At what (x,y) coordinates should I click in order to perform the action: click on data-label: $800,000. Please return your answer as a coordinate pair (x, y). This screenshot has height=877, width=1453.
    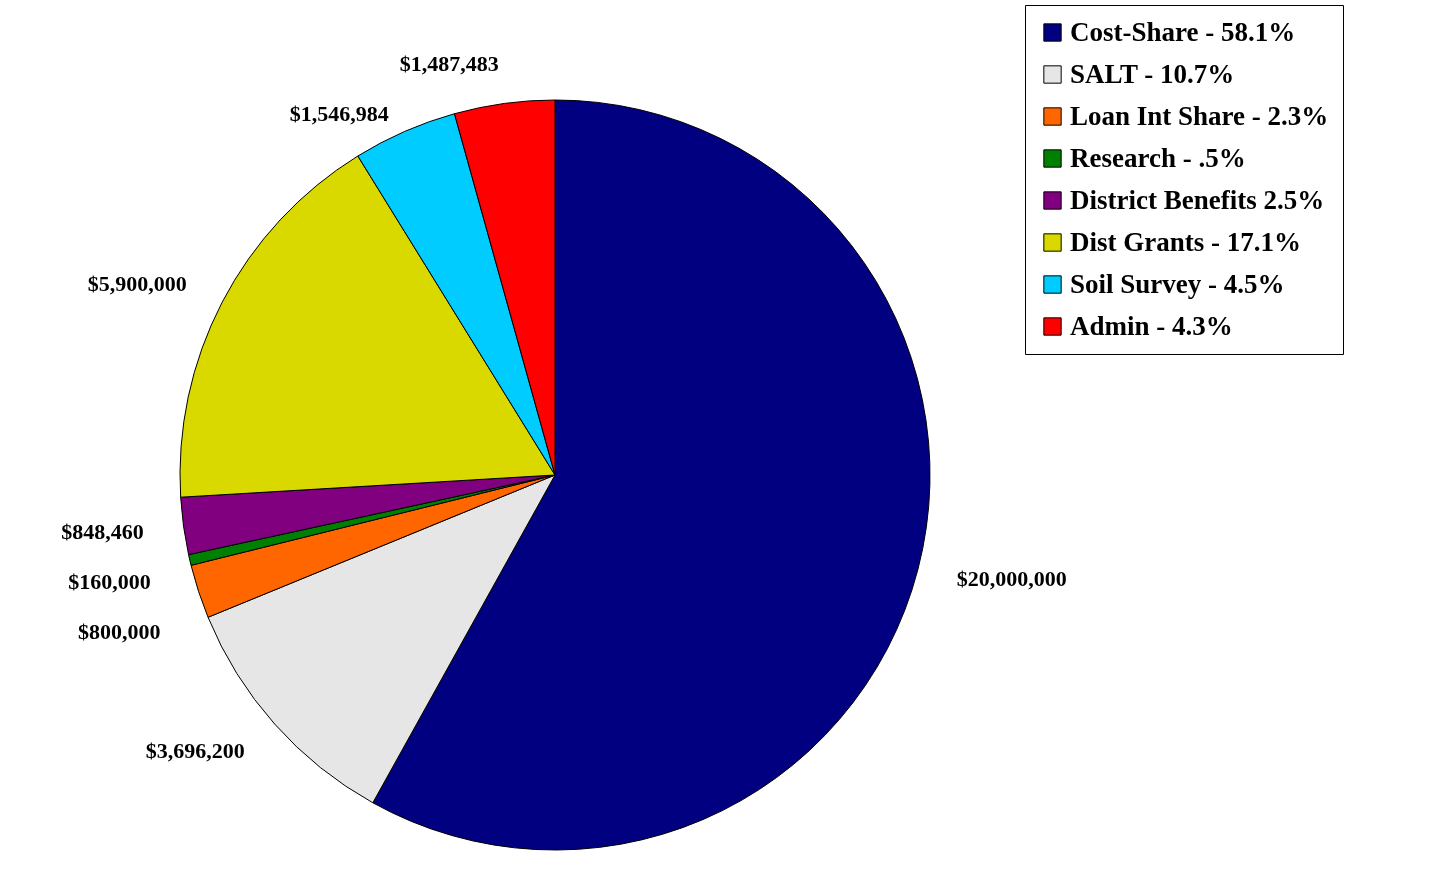
    Looking at the image, I should click on (119, 631).